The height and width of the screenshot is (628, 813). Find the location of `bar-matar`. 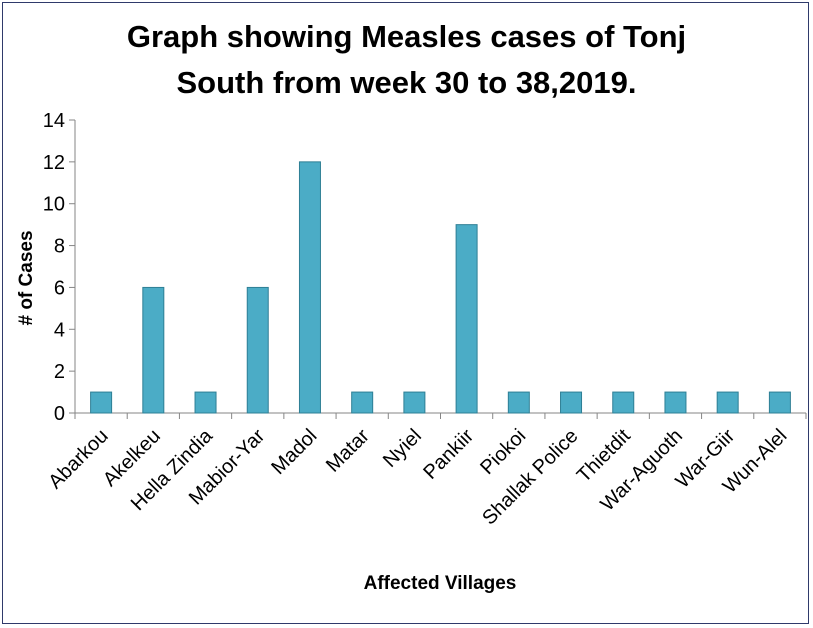

bar-matar is located at coordinates (362, 402).